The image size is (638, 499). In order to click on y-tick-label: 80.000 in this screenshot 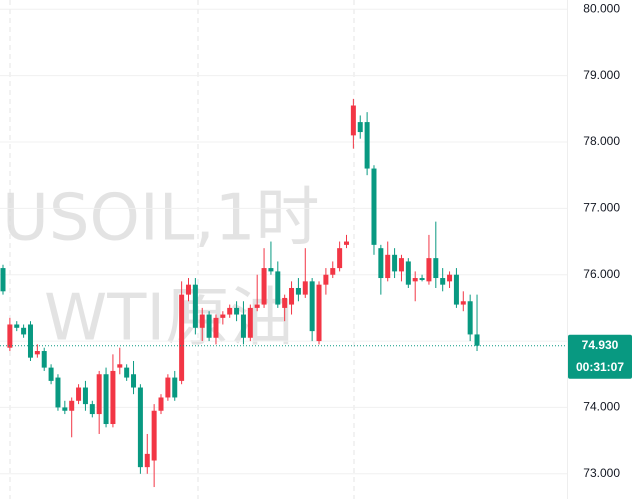, I will do `click(601, 8)`.